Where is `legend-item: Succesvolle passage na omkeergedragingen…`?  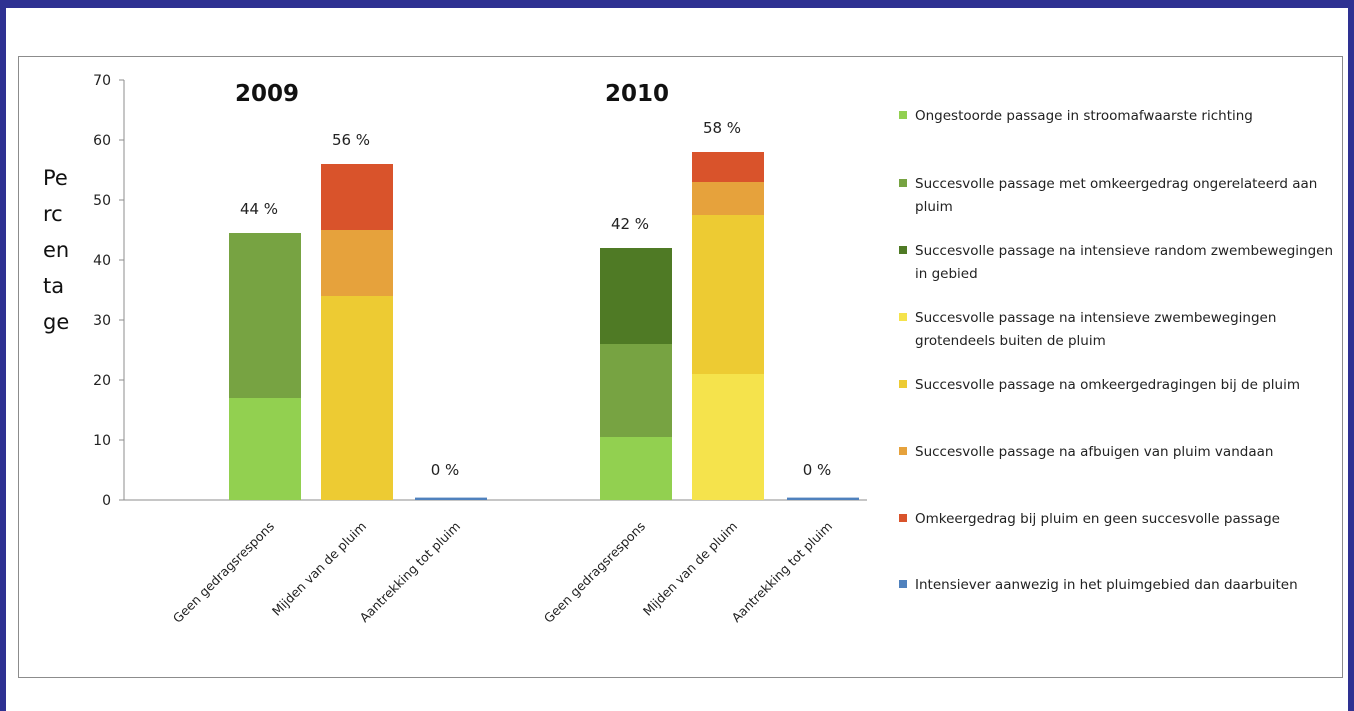 legend-item: Succesvolle passage na omkeergedragingen… is located at coordinates (1124, 385).